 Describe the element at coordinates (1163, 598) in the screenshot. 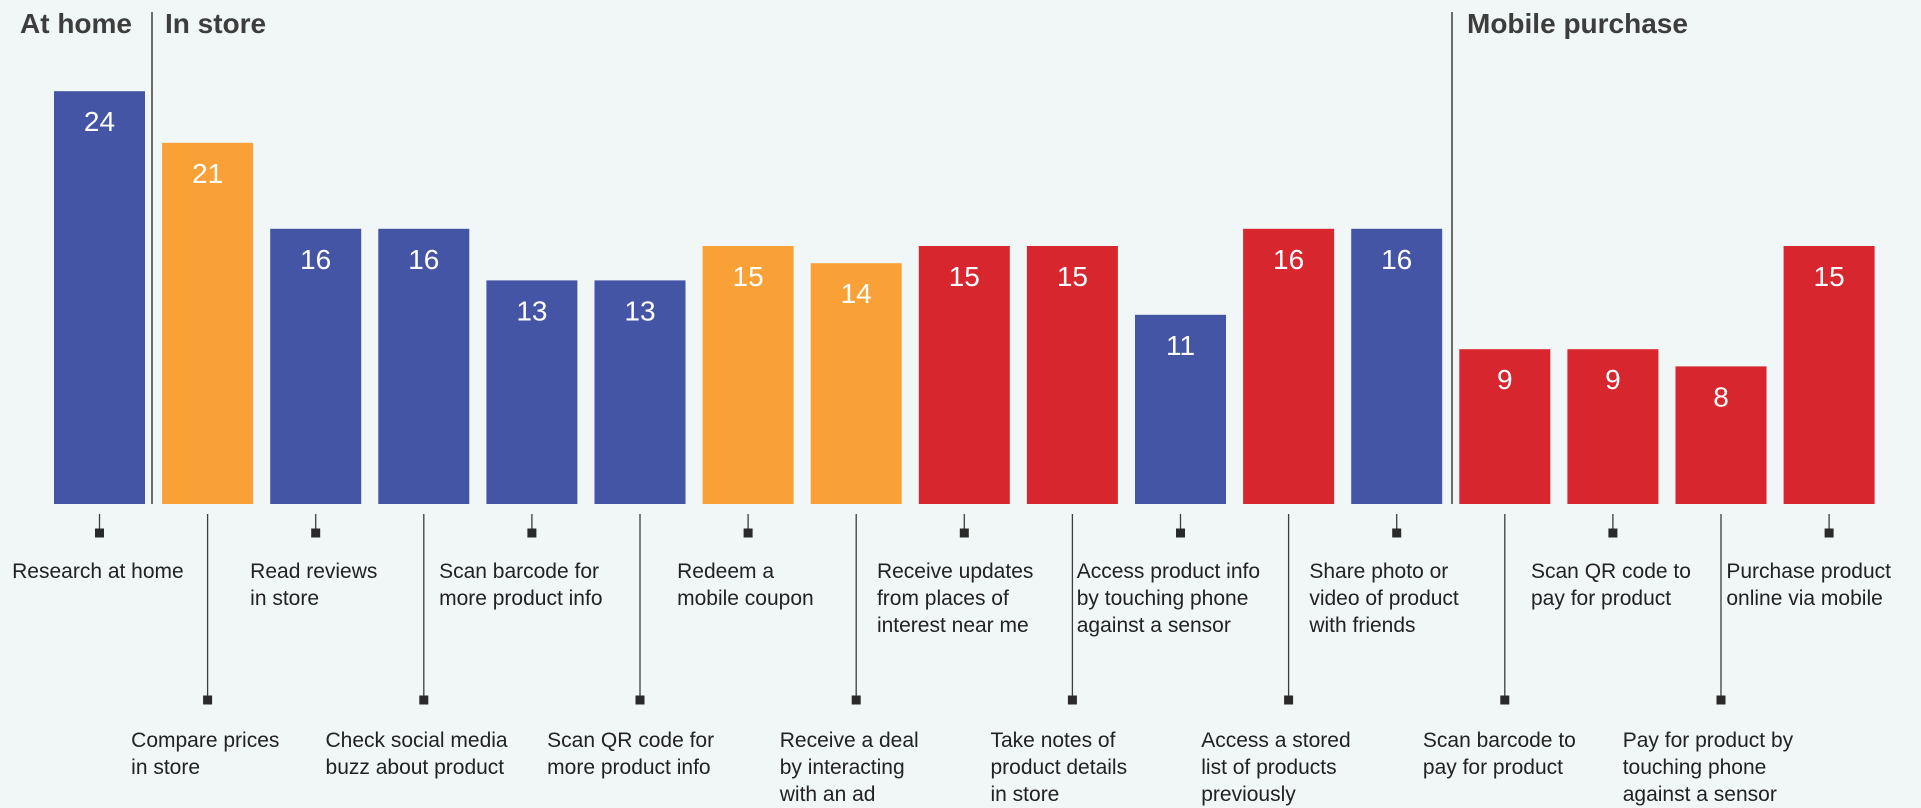

I see `category-label-10-line-1: by touching phone` at that location.